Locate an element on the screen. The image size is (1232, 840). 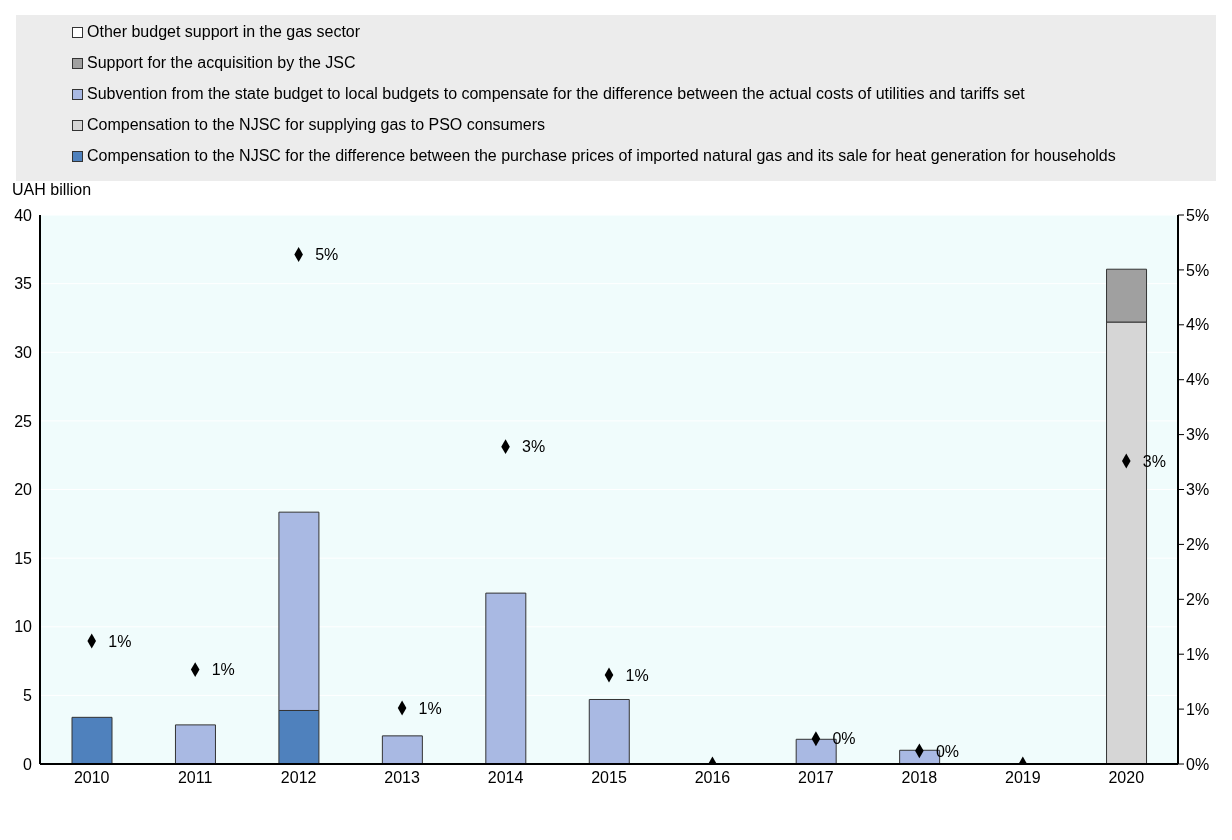
x-tick-label: 2017 is located at coordinates (816, 778).